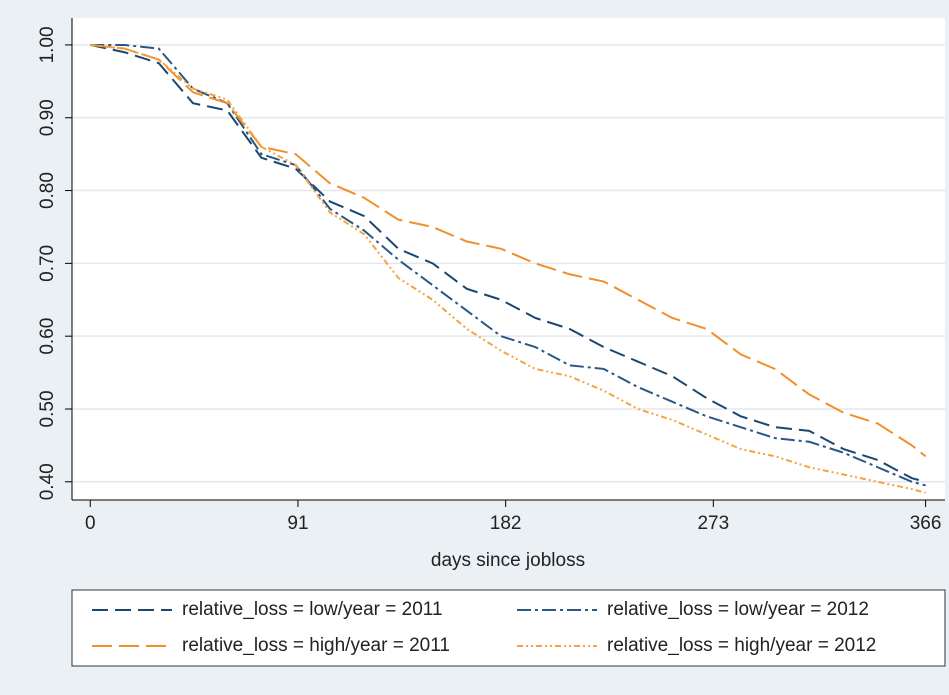 This screenshot has height=695, width=949. What do you see at coordinates (738, 609) in the screenshot?
I see `legend-label: relative_loss = low/year = 2012` at bounding box center [738, 609].